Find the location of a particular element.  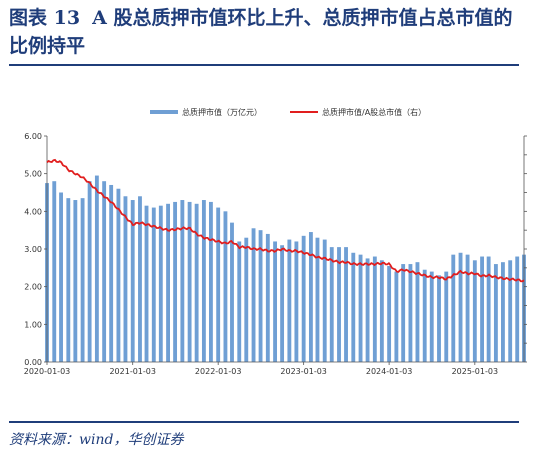

y-tick-label: 5.00 is located at coordinates (33, 174).